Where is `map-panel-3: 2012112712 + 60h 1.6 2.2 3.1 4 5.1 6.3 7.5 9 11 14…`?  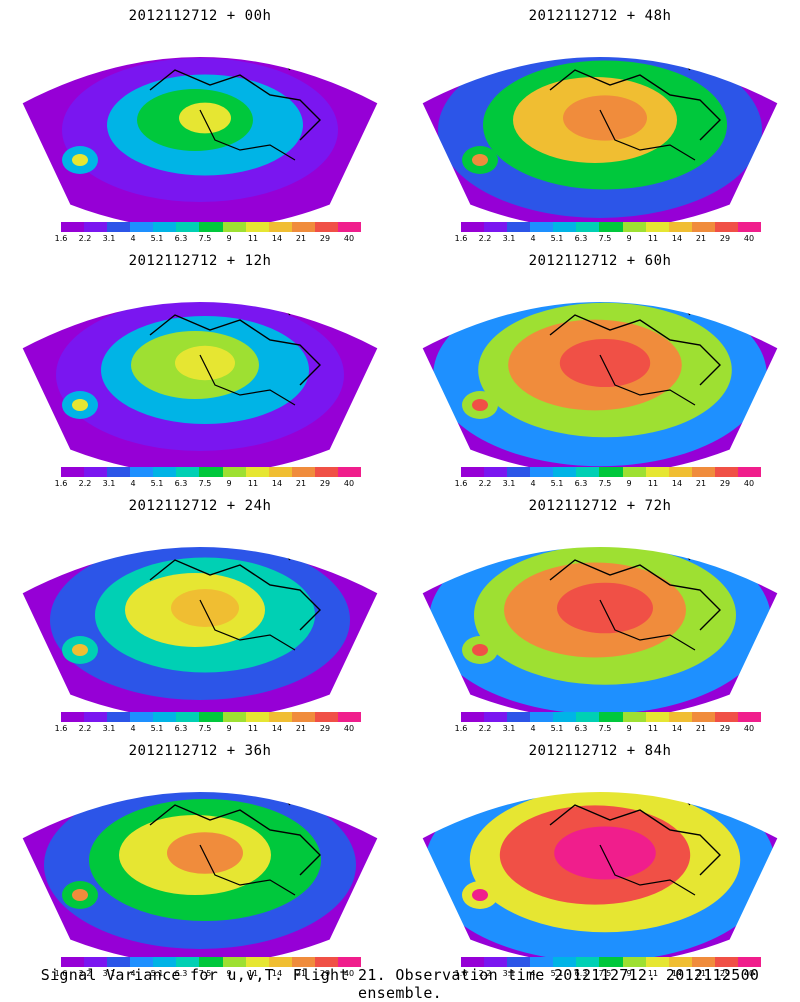
map-panel-3: 2012112712 + 60h 1.6 2.2 3.1 4 5.1 6.3 7.5 9 11 14… is located at coordinates (600, 367).